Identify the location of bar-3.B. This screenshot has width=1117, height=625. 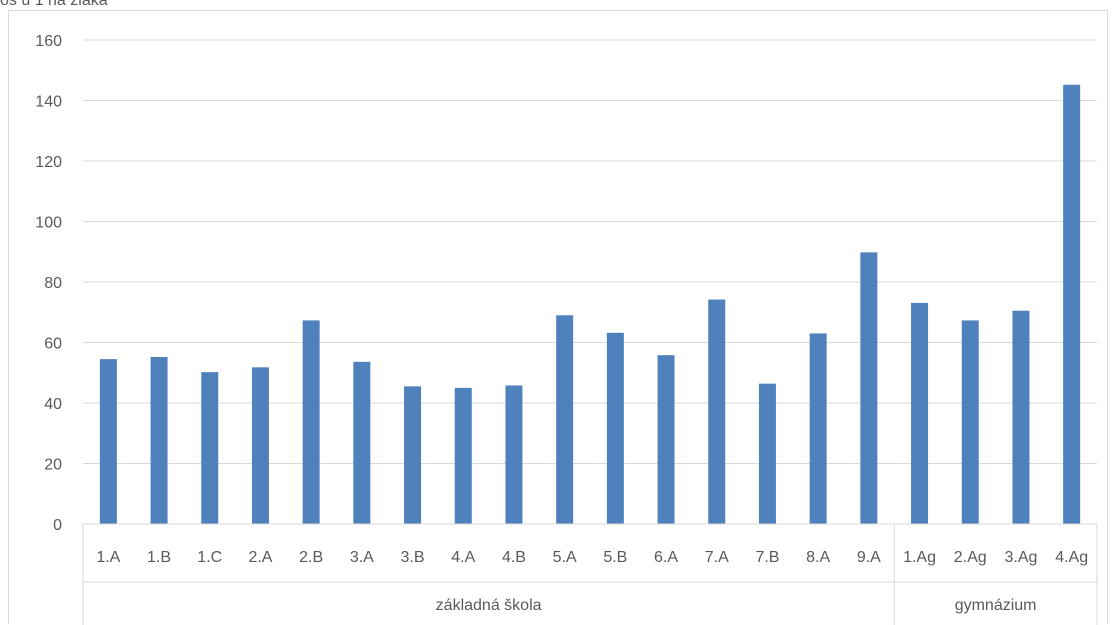
(413, 455).